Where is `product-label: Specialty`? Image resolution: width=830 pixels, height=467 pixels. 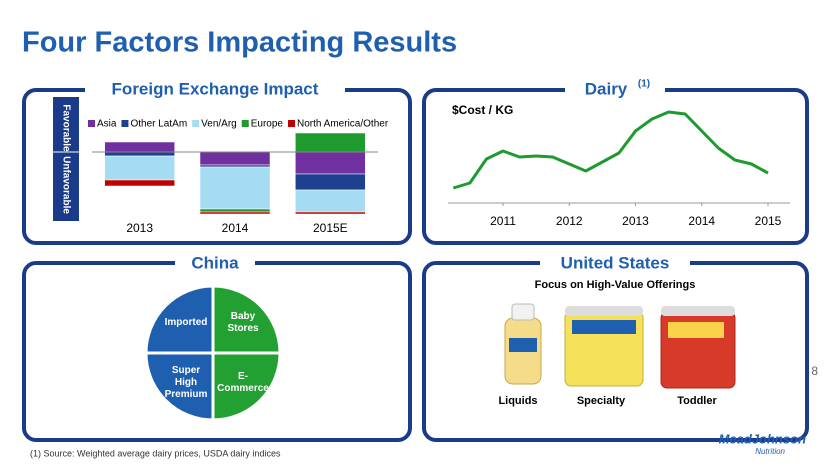 product-label: Specialty is located at coordinates (601, 401).